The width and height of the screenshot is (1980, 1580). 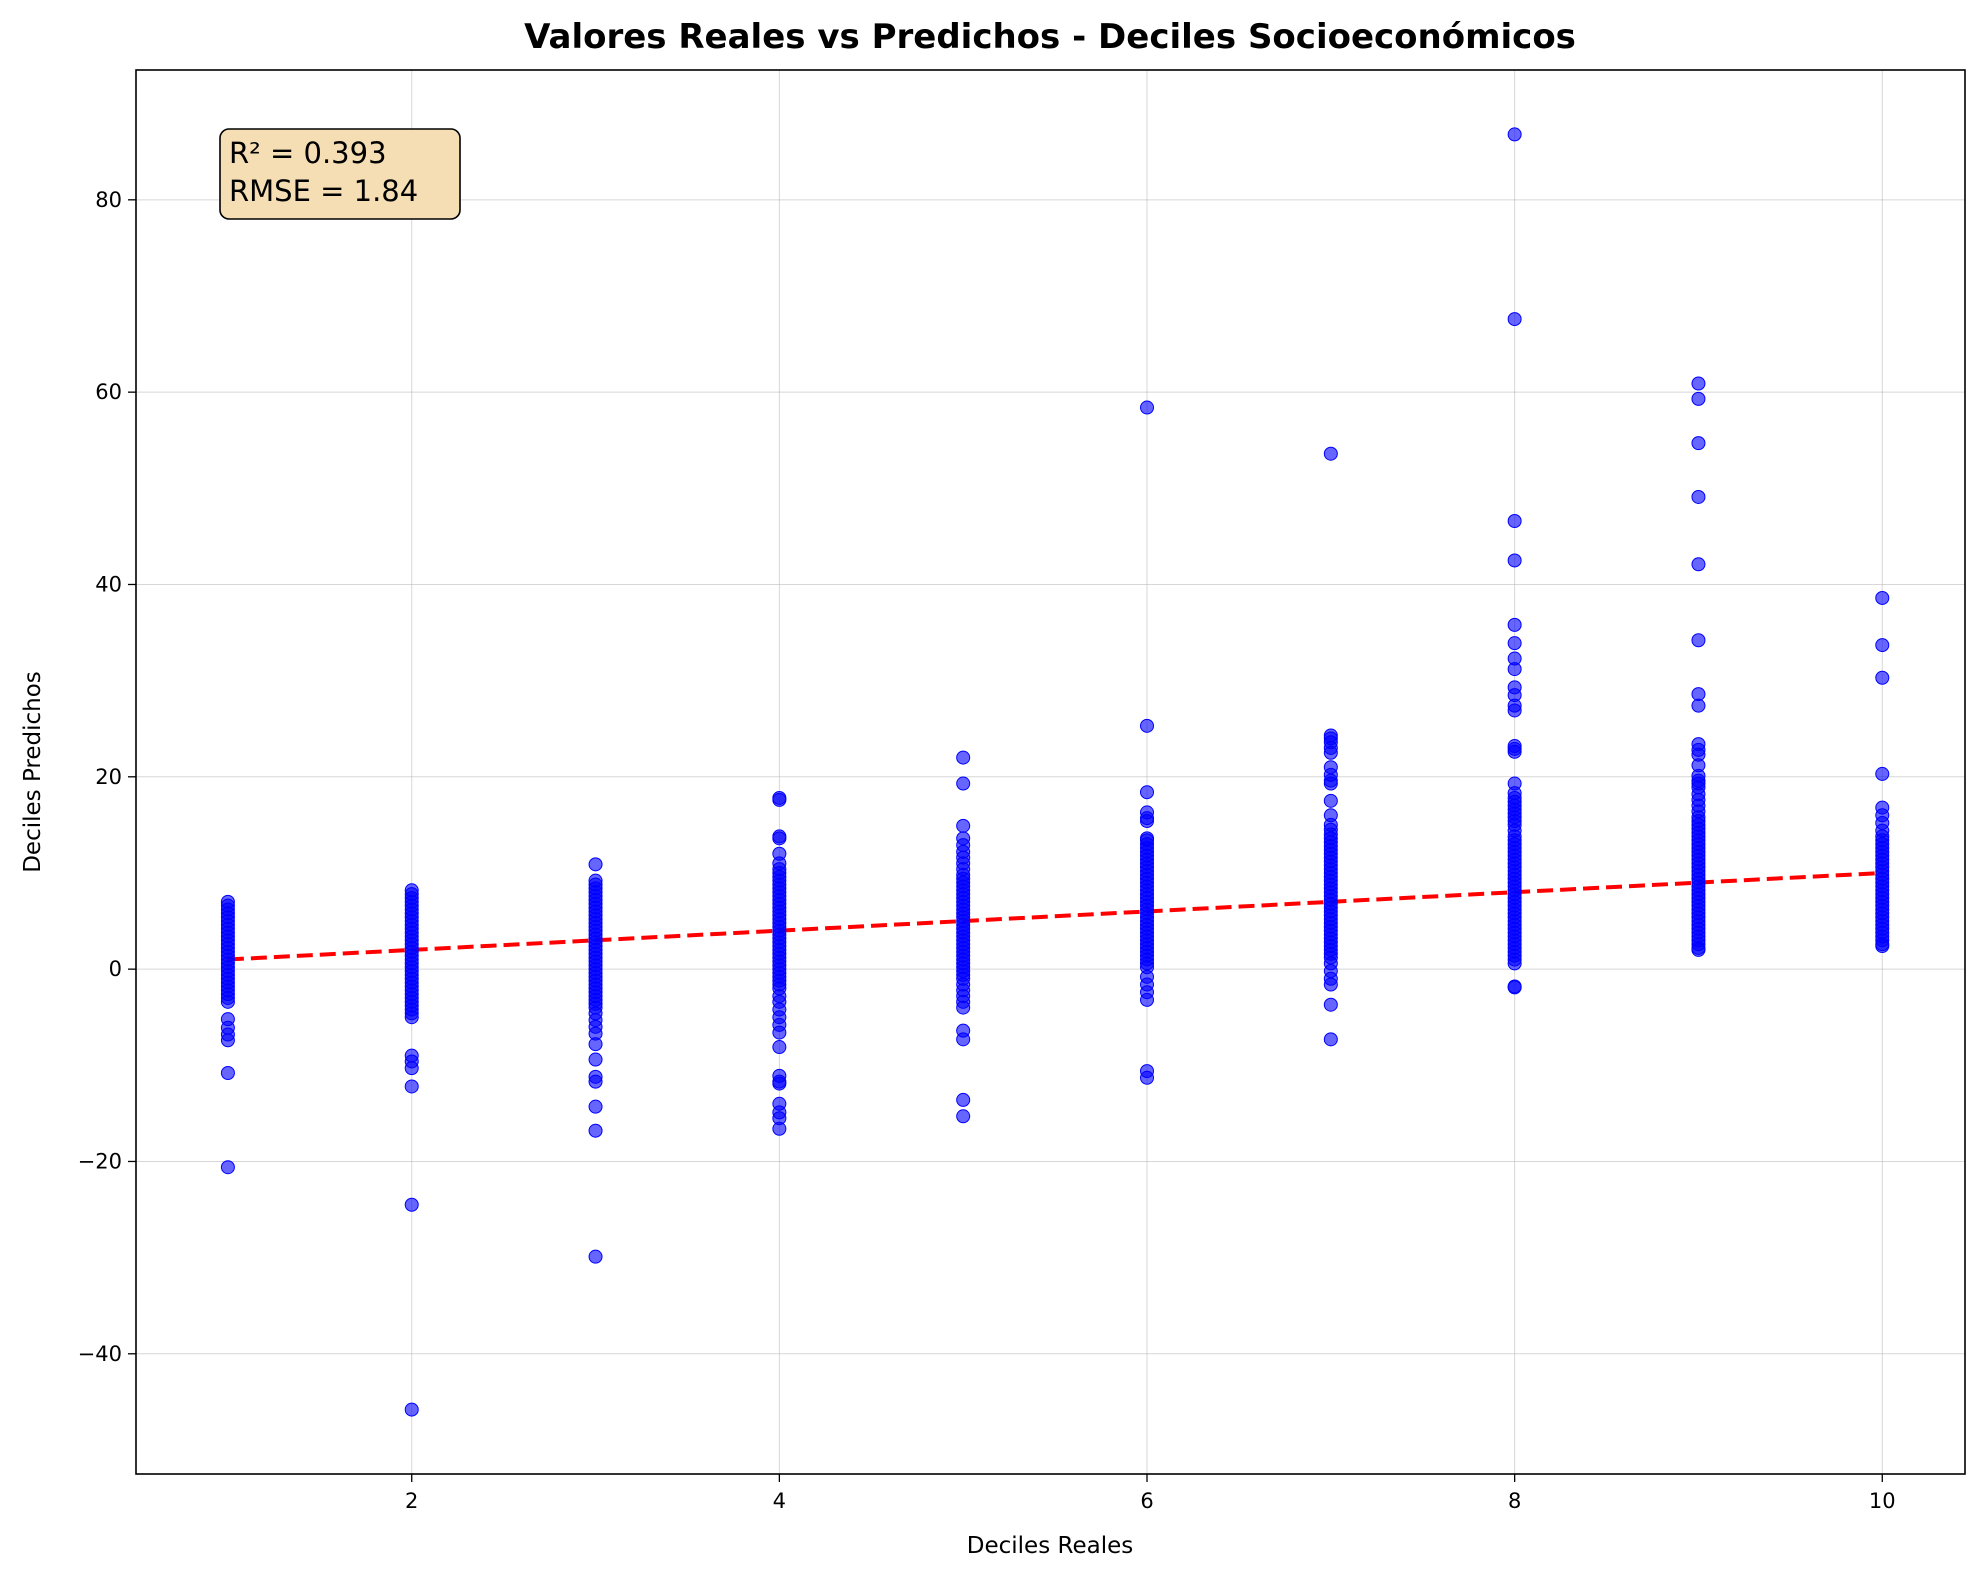 What do you see at coordinates (108, 584) in the screenshot?
I see `y-tick-label: 40` at bounding box center [108, 584].